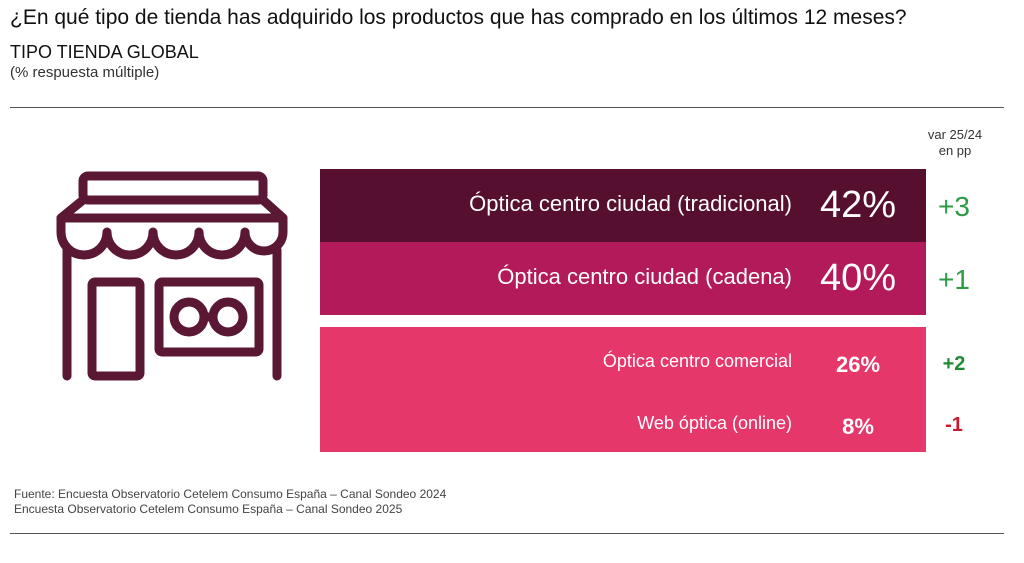 The width and height of the screenshot is (1024, 563). What do you see at coordinates (955, 134) in the screenshot?
I see `variation-header-line-1: var 25/24` at bounding box center [955, 134].